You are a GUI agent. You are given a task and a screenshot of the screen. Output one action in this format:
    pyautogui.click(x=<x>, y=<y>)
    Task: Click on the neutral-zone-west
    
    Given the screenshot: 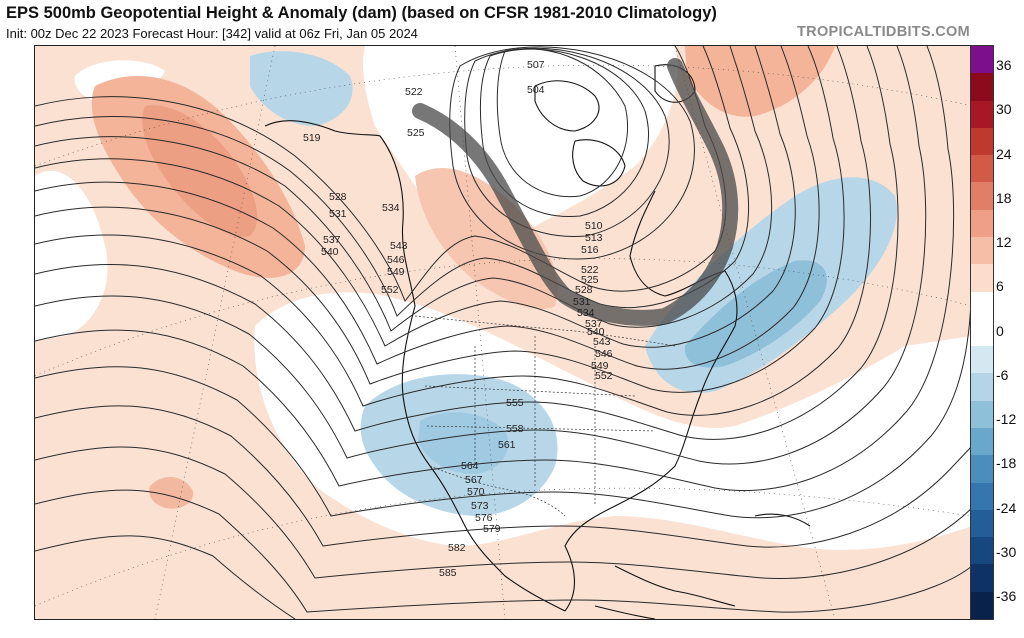 What is the action you would take?
    pyautogui.click(x=71, y=255)
    